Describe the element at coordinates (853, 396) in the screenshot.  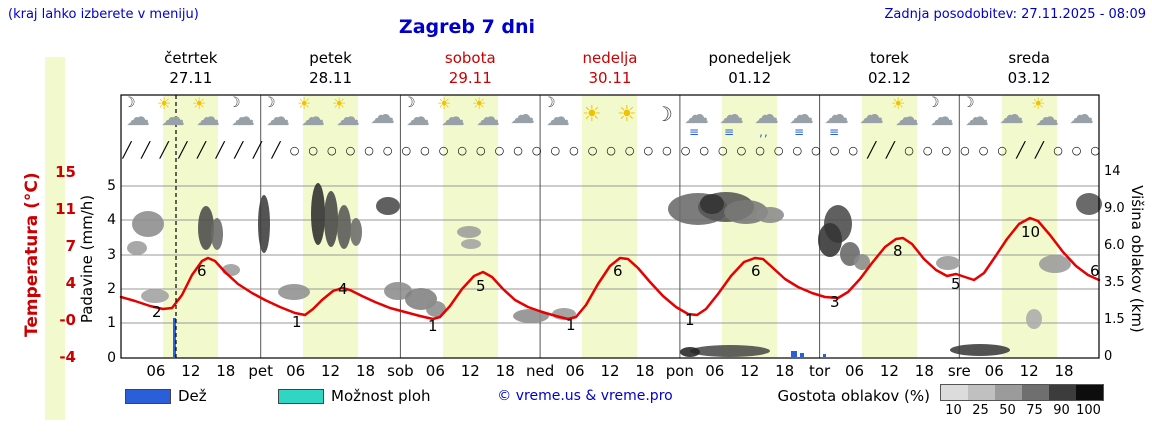
I see `cloud-density-label: Gostota oblakov (%)` at that location.